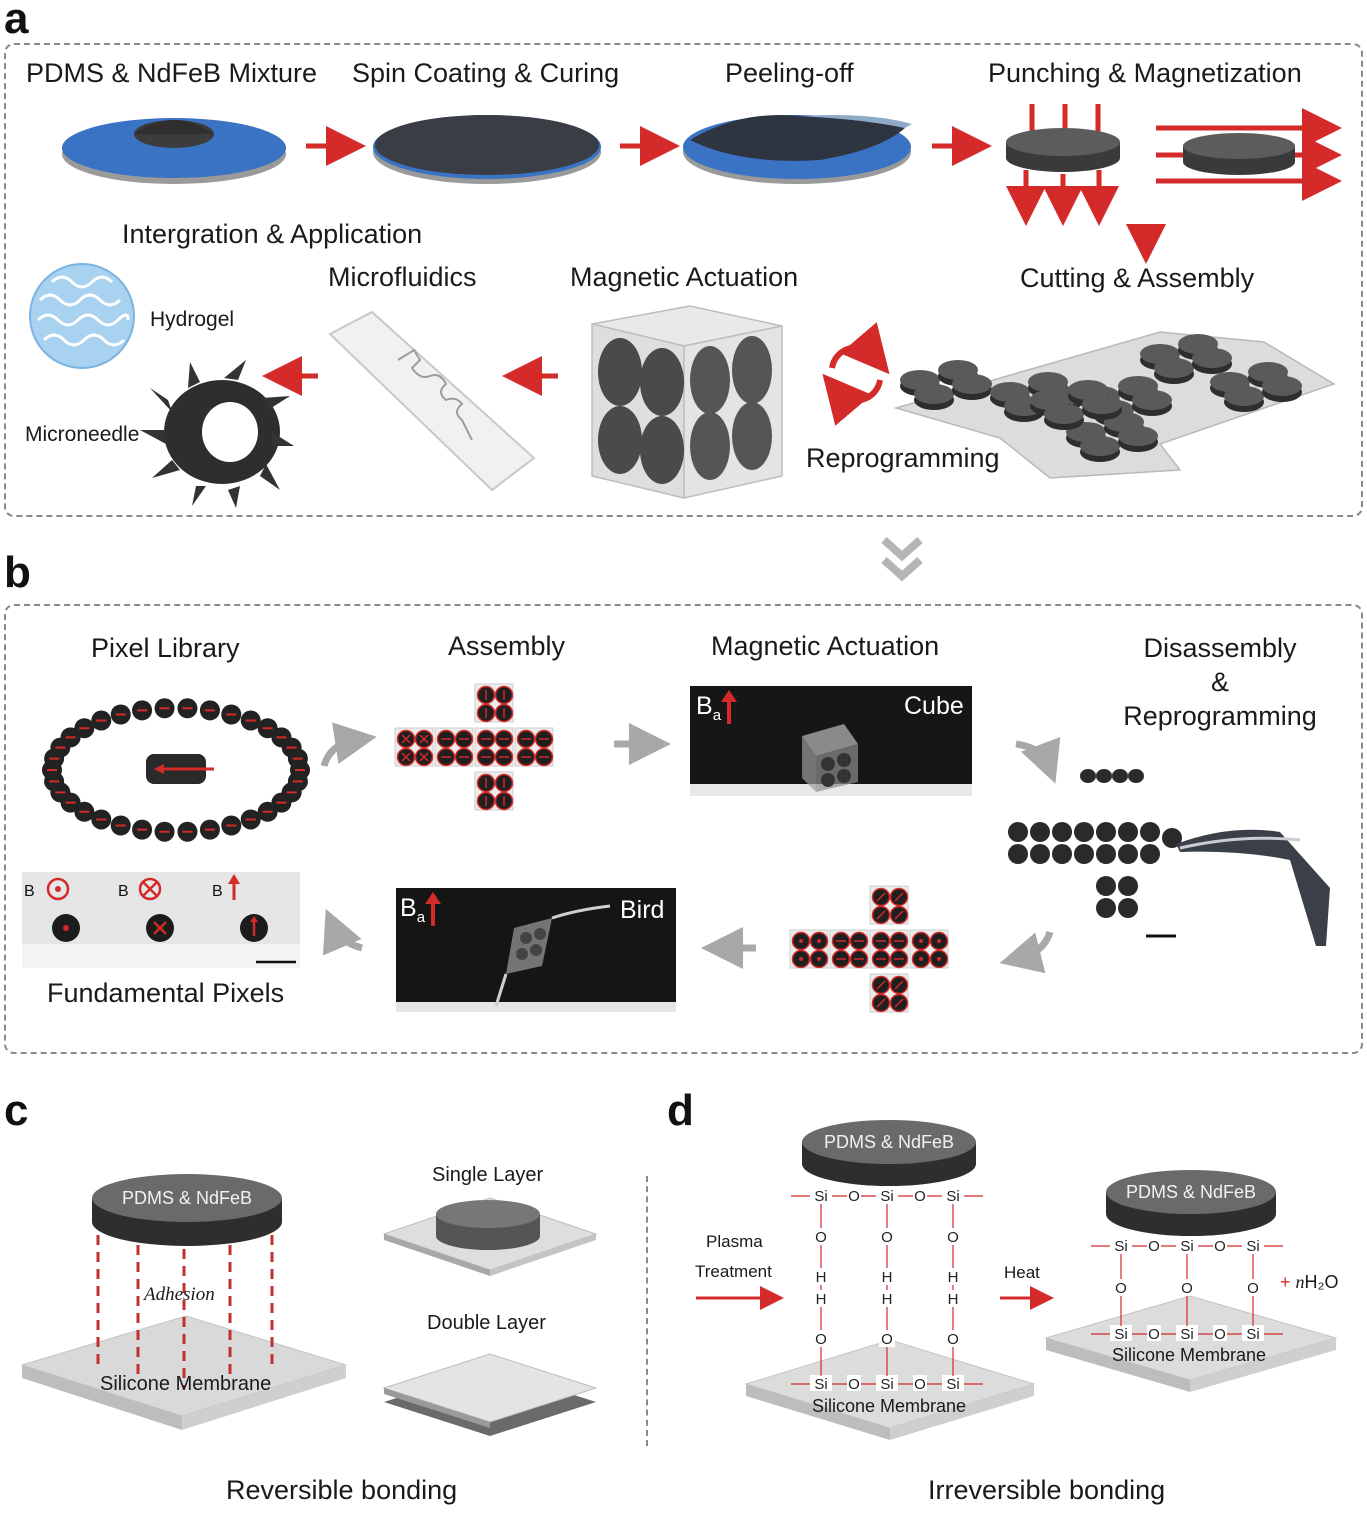 The image size is (1367, 1514). I want to click on bird-field-symbol: B, so click(408, 908).